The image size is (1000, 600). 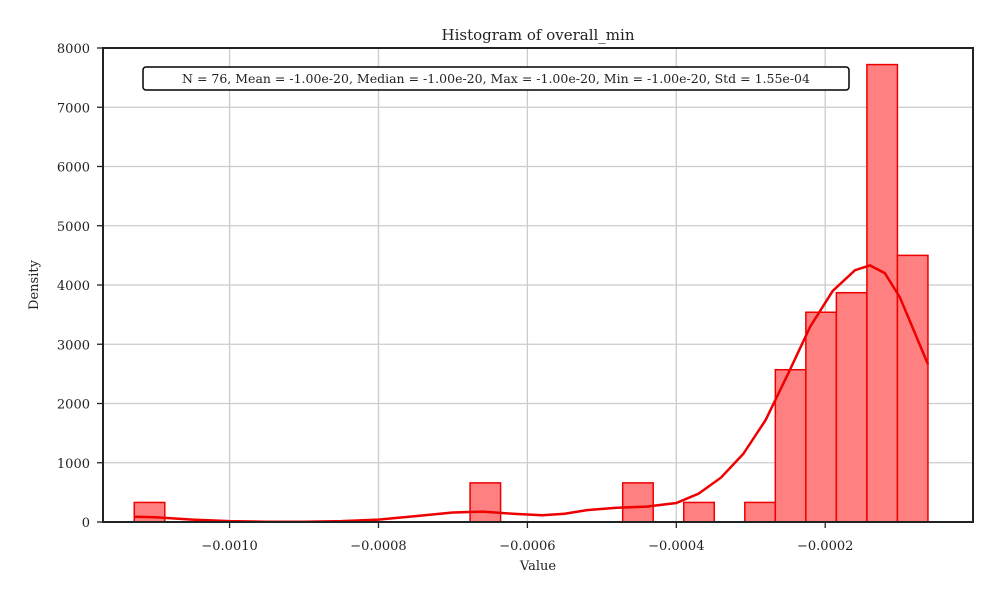 I want to click on y-tick-label: 6000, so click(x=73, y=168).